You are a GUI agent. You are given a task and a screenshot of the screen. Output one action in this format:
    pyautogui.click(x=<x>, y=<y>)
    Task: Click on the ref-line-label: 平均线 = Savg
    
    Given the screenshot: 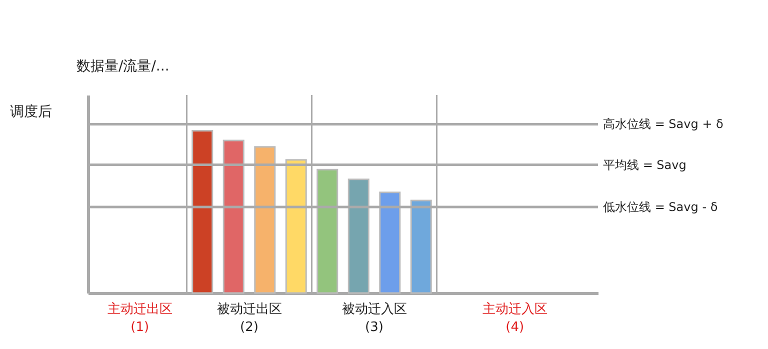 What is the action you would take?
    pyautogui.click(x=644, y=165)
    